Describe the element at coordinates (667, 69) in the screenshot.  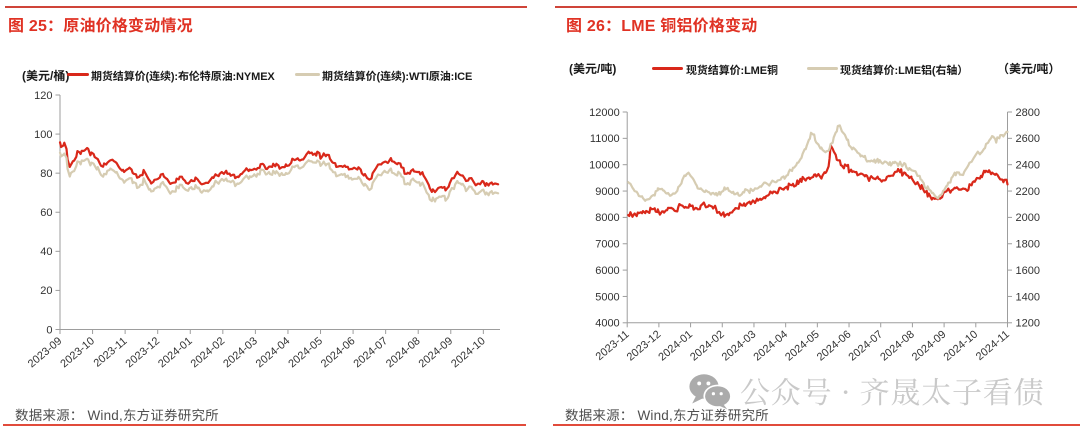
I see `legend-swatch-copper` at that location.